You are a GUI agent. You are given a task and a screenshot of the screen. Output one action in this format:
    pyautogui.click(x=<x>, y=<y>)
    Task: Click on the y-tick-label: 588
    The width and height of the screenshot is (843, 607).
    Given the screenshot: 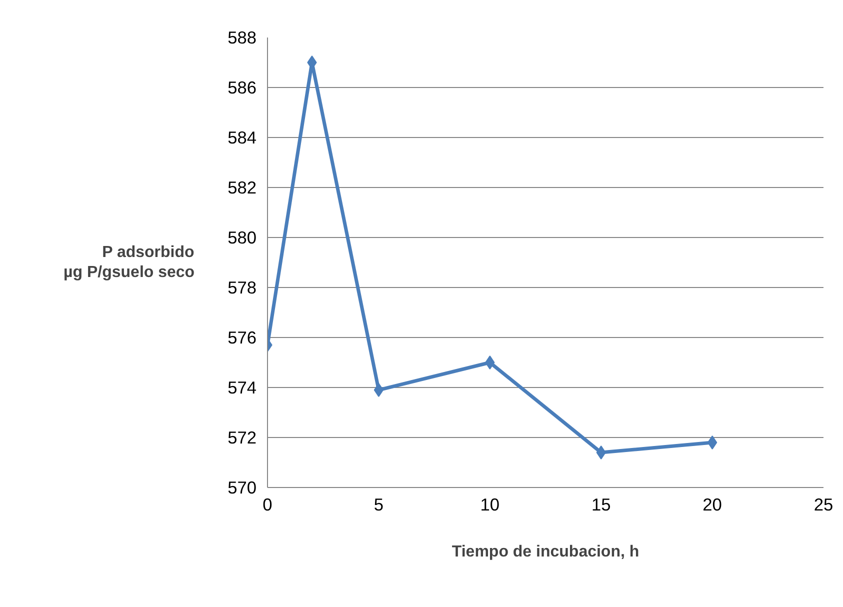 What is the action you would take?
    pyautogui.click(x=242, y=38)
    